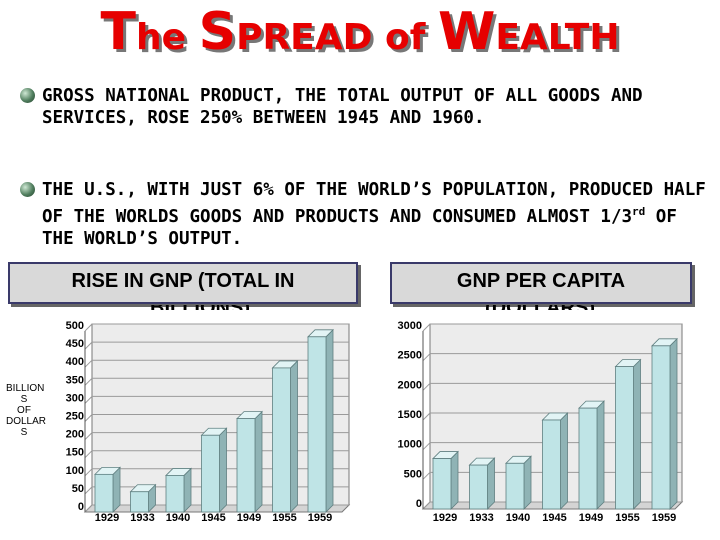 This screenshot has height=540, width=720. I want to click on y-tick-label: 250, so click(75, 417).